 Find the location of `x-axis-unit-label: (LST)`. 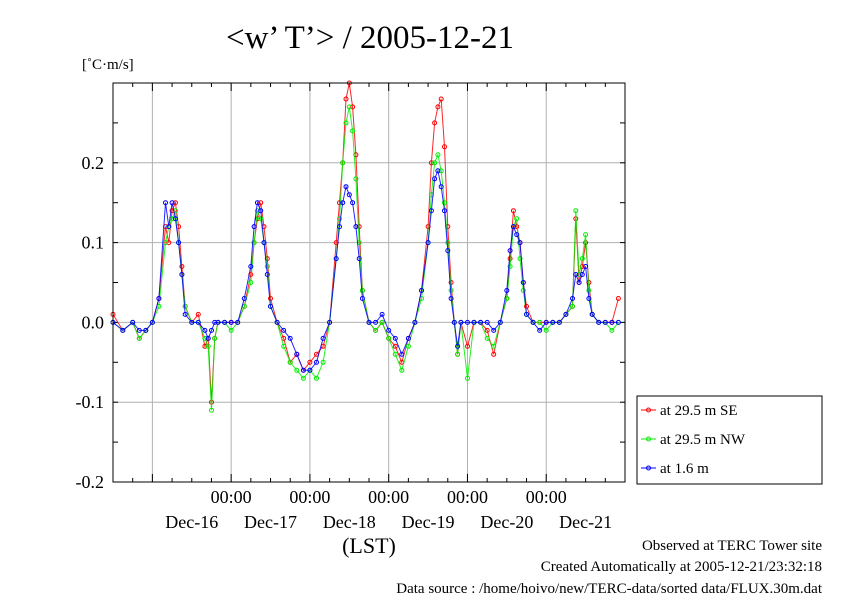

x-axis-unit-label: (LST) is located at coordinates (369, 545).